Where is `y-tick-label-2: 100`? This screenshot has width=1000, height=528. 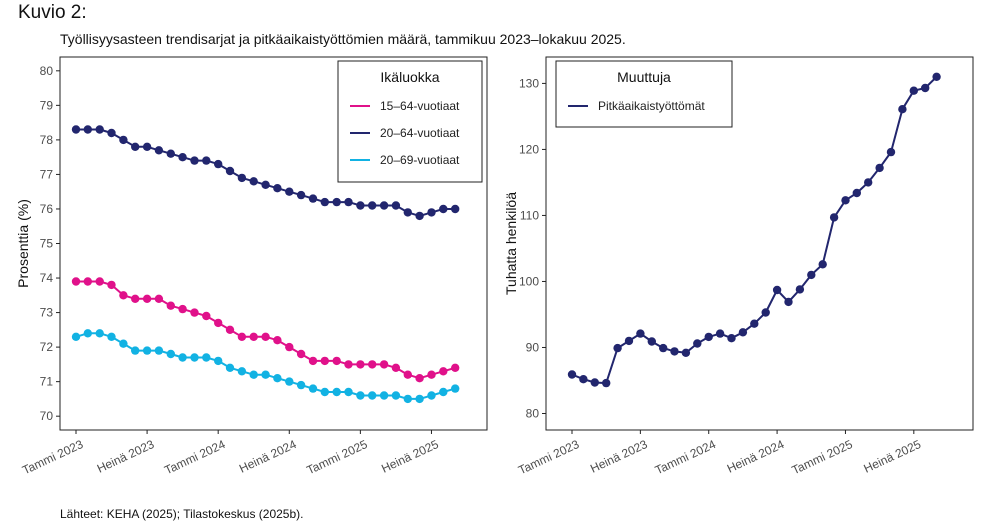 y-tick-label-2: 100 is located at coordinates (529, 281).